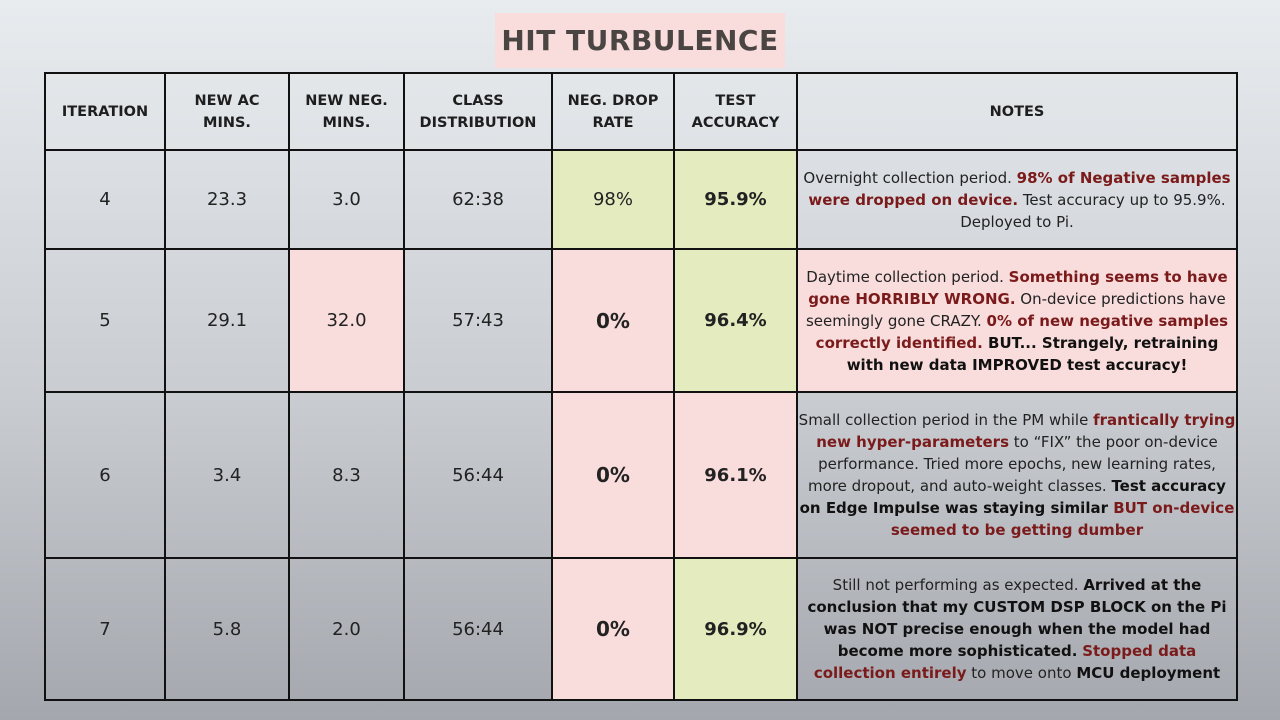  What do you see at coordinates (735, 320) in the screenshot?
I see `cell-test-accuracy: 96.4%` at bounding box center [735, 320].